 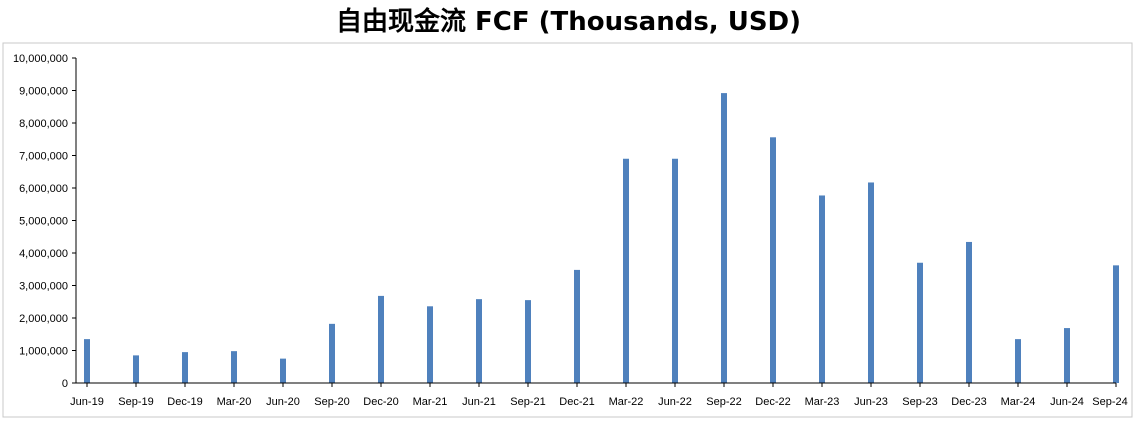 I want to click on y-tick-label: 5,000,000, so click(x=43, y=222).